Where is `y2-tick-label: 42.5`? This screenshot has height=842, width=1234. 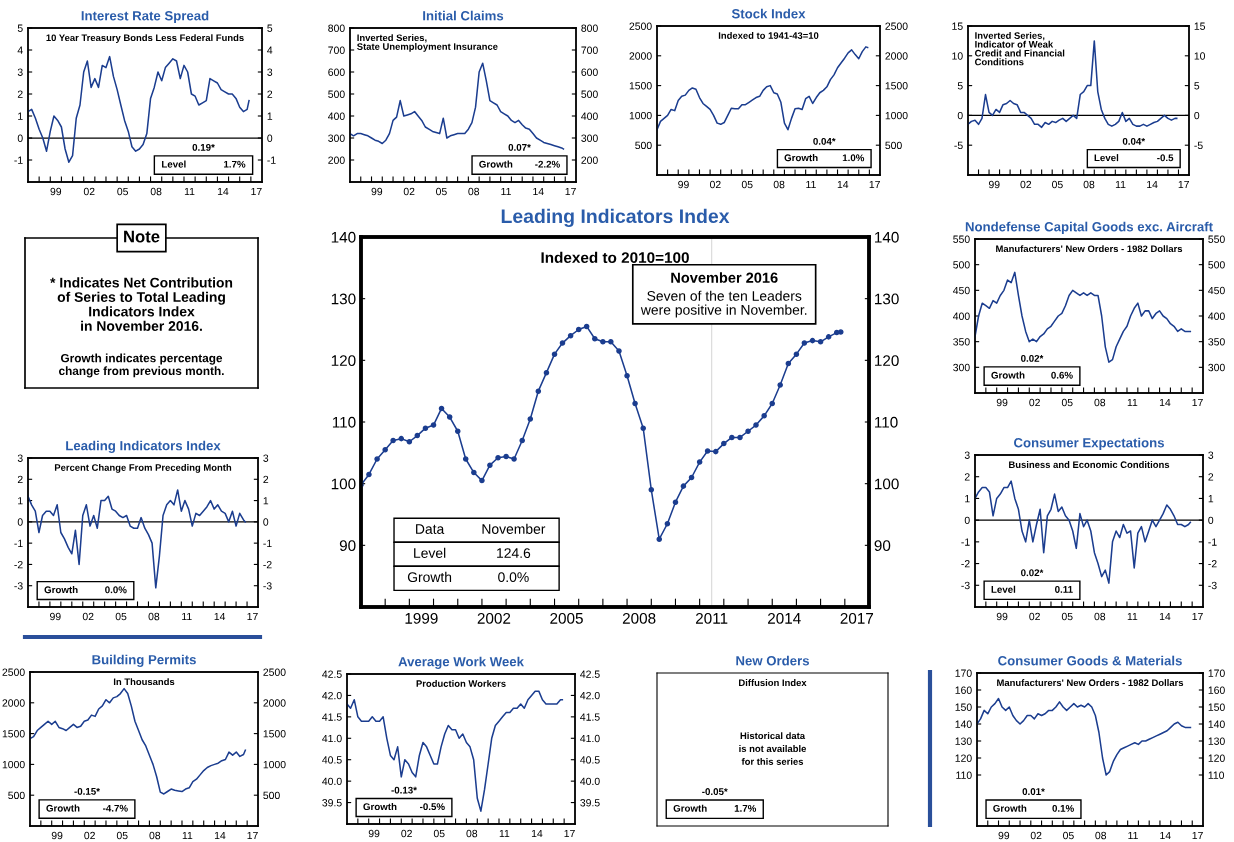
y2-tick-label: 42.5 is located at coordinates (590, 674).